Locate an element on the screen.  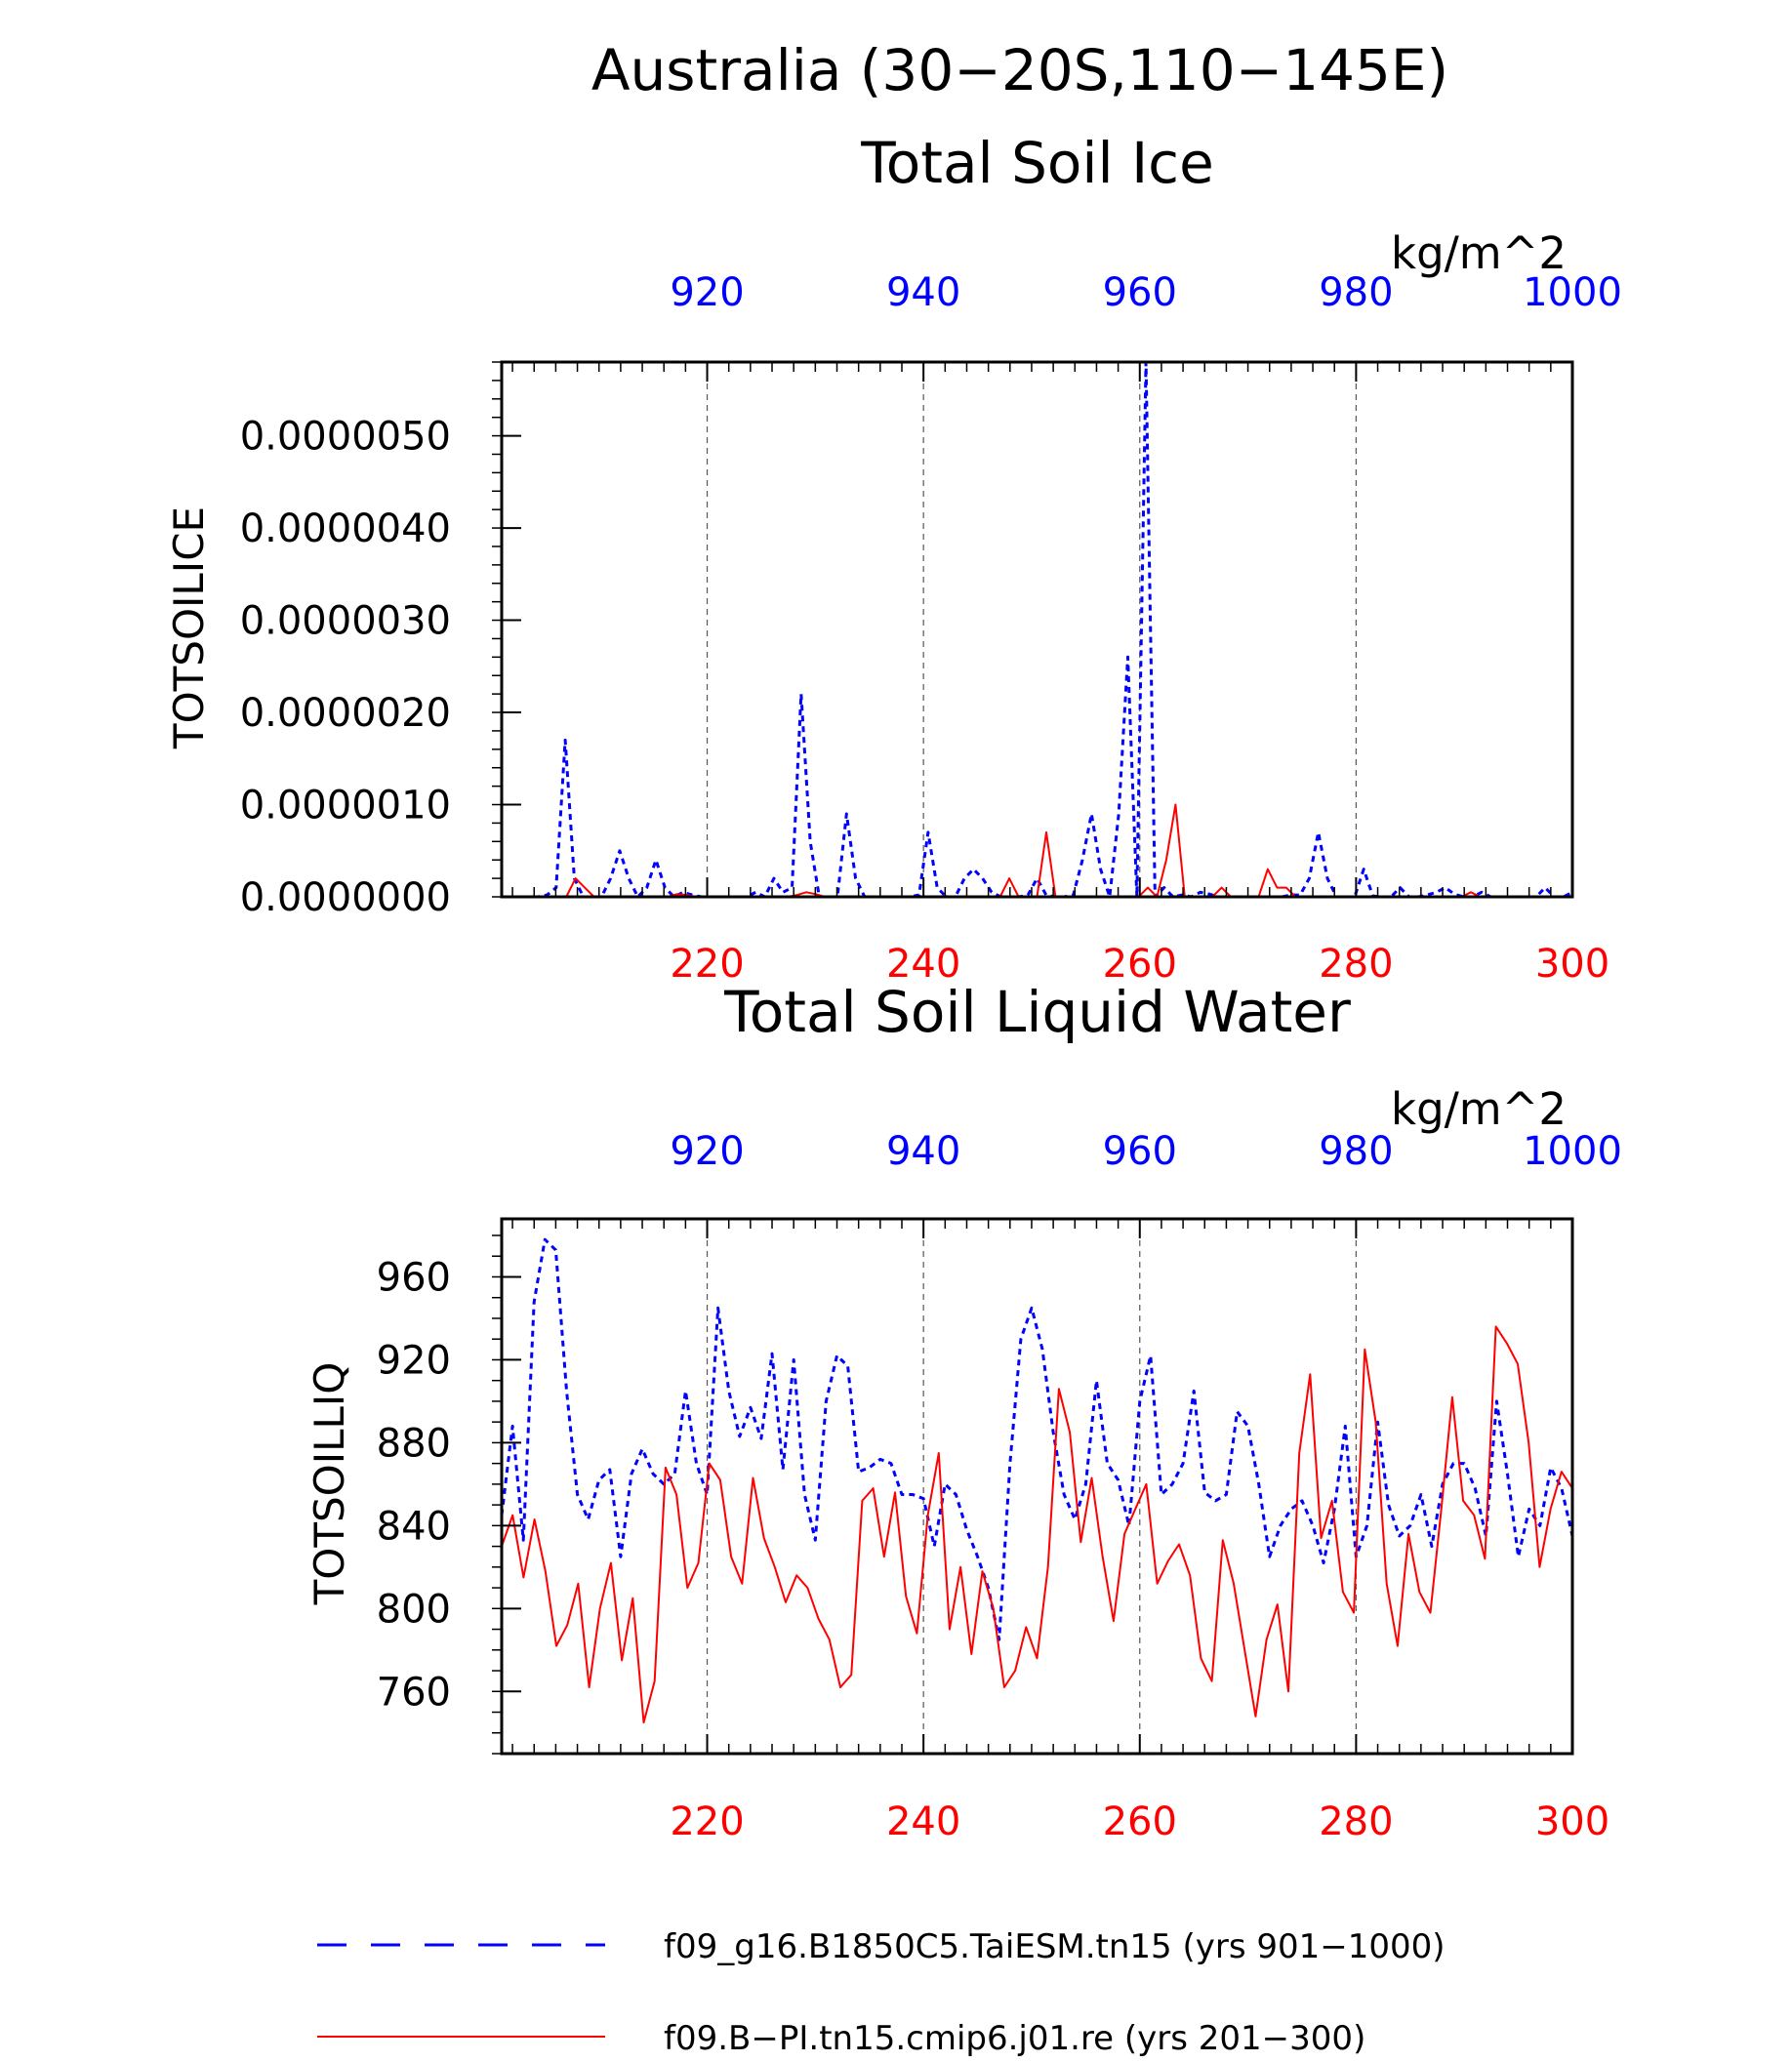
panel-soil-liquid-ylabel: TOTSOILLIQ is located at coordinates (329, 1484).